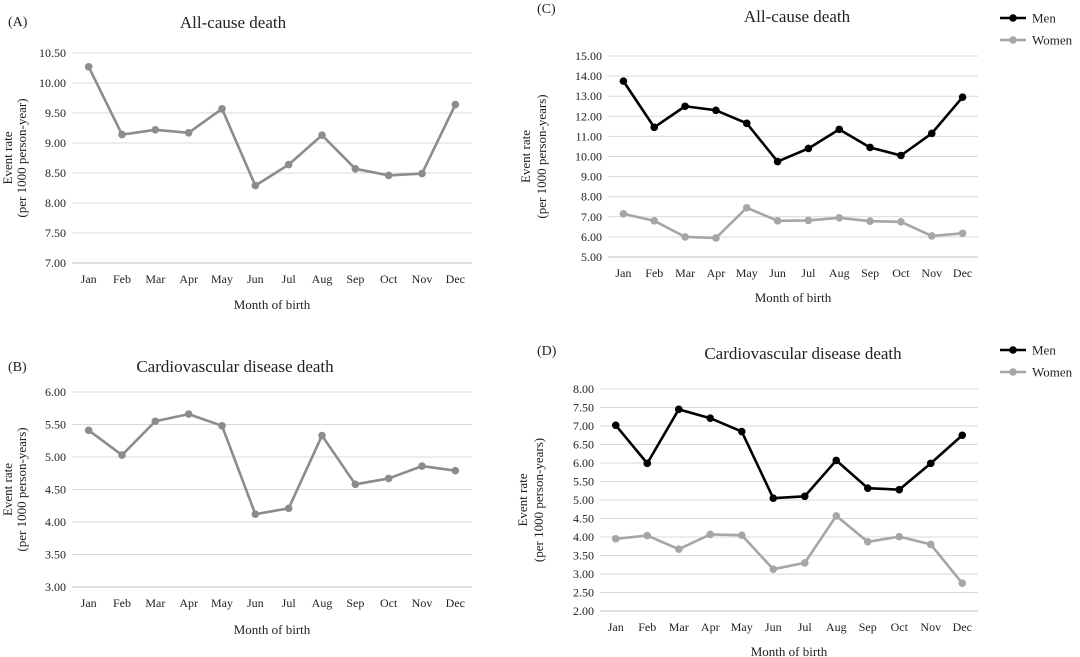 The height and width of the screenshot is (657, 1080). What do you see at coordinates (583, 611) in the screenshot?
I see `y-tick-label: 2.00` at bounding box center [583, 611].